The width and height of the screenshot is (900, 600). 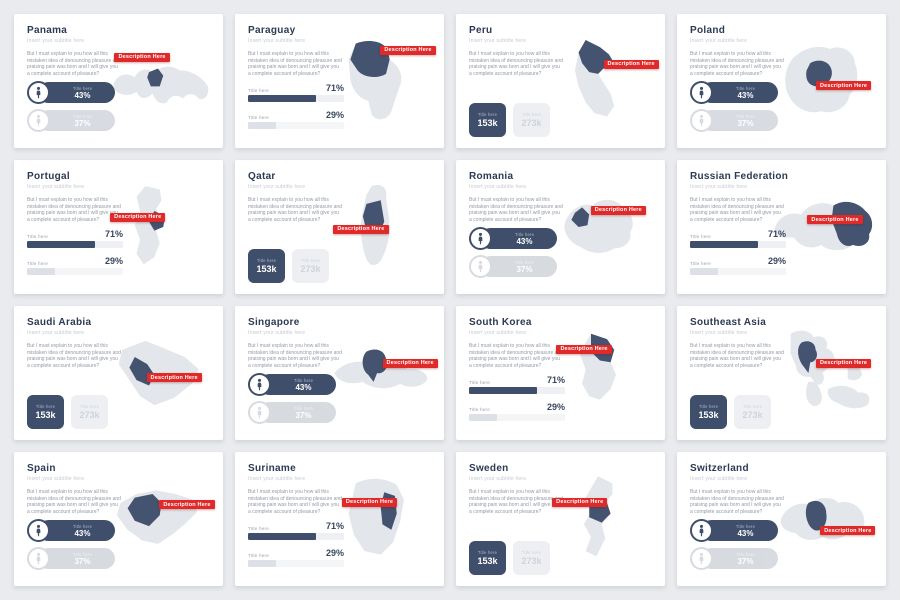 What do you see at coordinates (531, 123) in the screenshot?
I see `stat-value: 273k` at bounding box center [531, 123].